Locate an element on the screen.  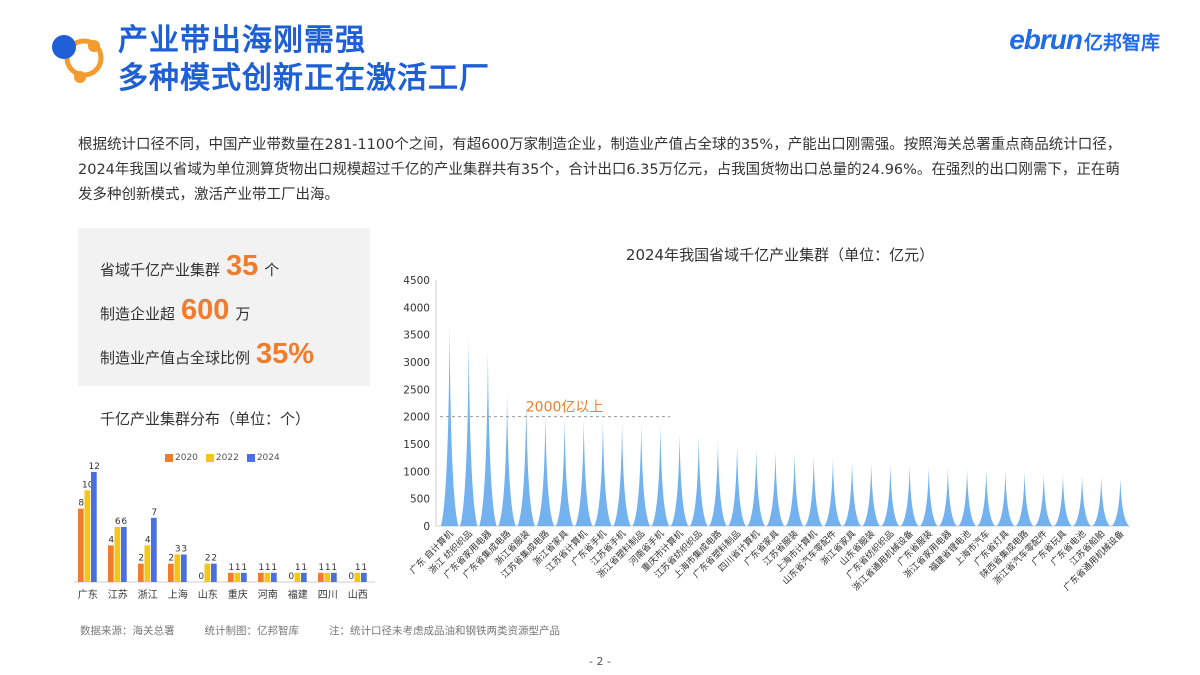
kpi-label: 省域千亿产业集群 is located at coordinates (160, 270).